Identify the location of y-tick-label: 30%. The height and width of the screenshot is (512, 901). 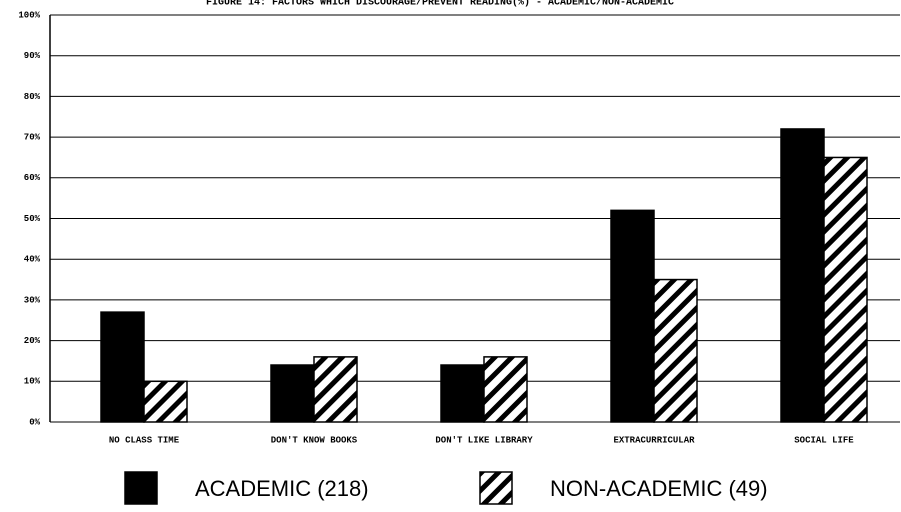
(32, 300).